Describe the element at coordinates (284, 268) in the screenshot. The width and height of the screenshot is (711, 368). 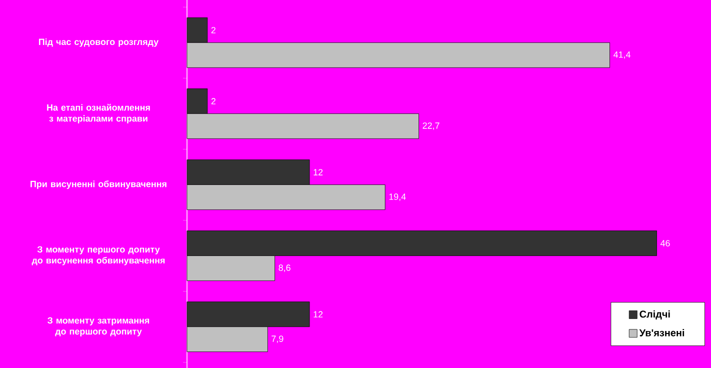
I see `data-label: 8,6` at that location.